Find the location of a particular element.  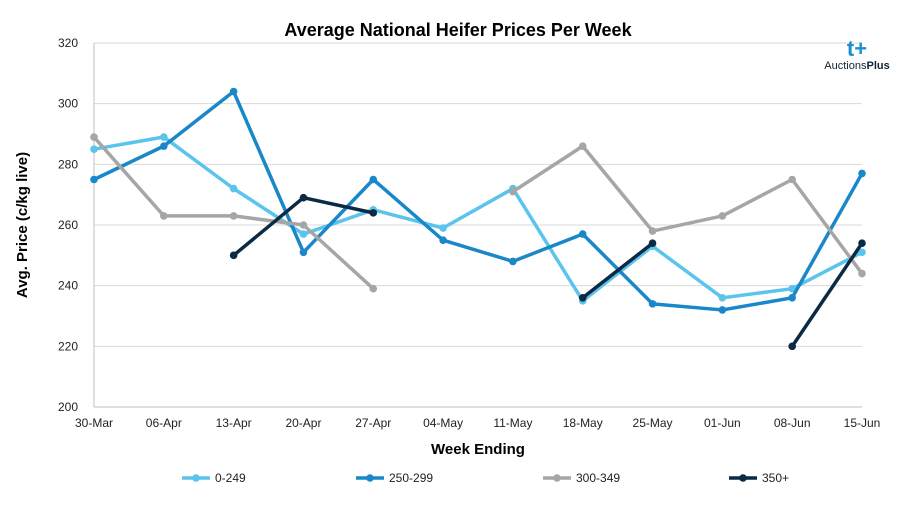

chart-title: Average National Heifer Prices Per Week is located at coordinates (458, 30).